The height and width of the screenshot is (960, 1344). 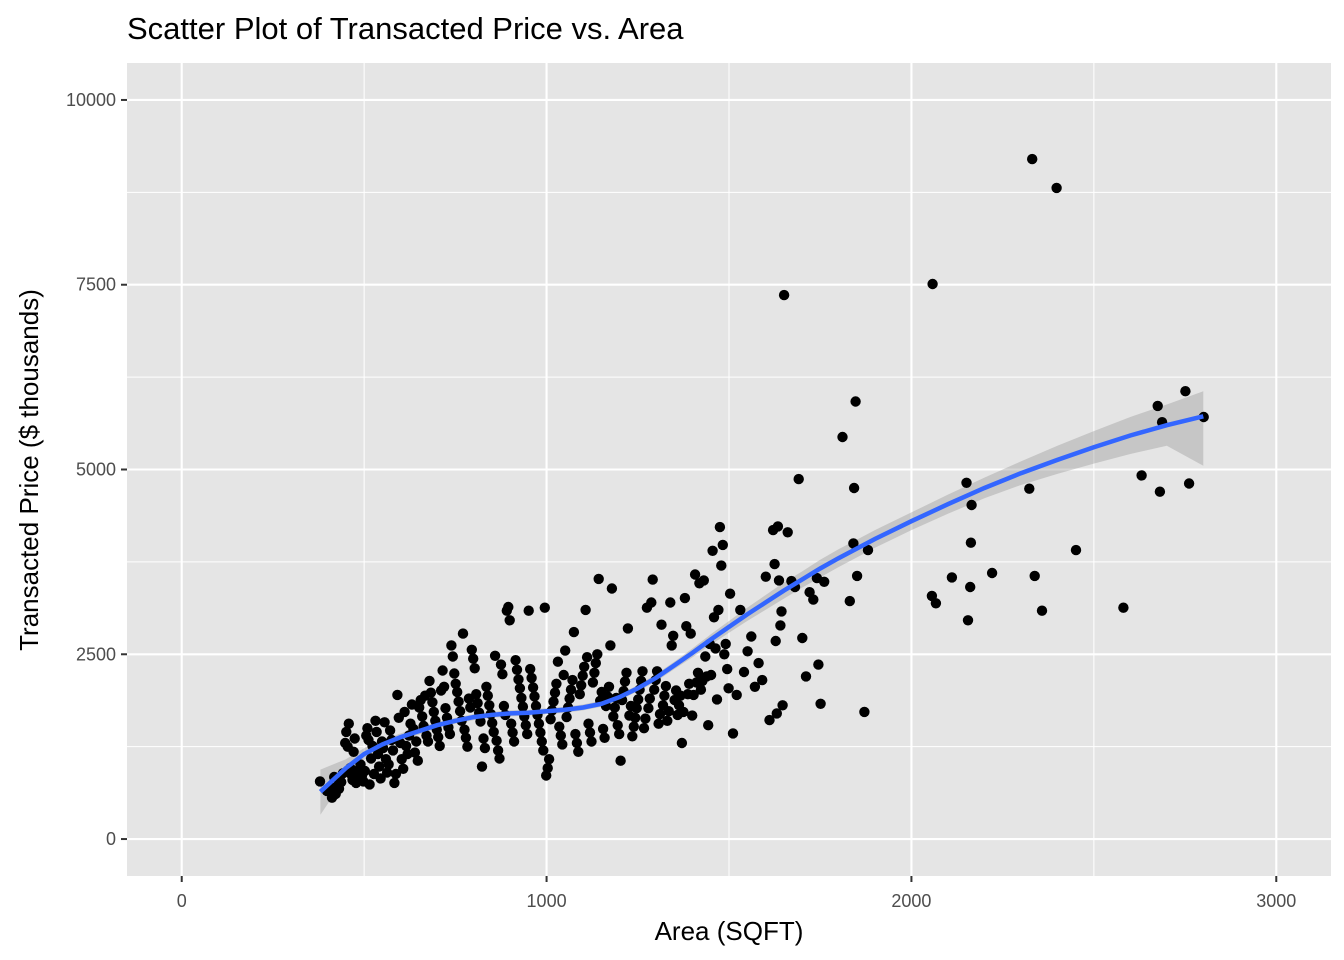 I want to click on x-tick-label: 1000, so click(x=547, y=901).